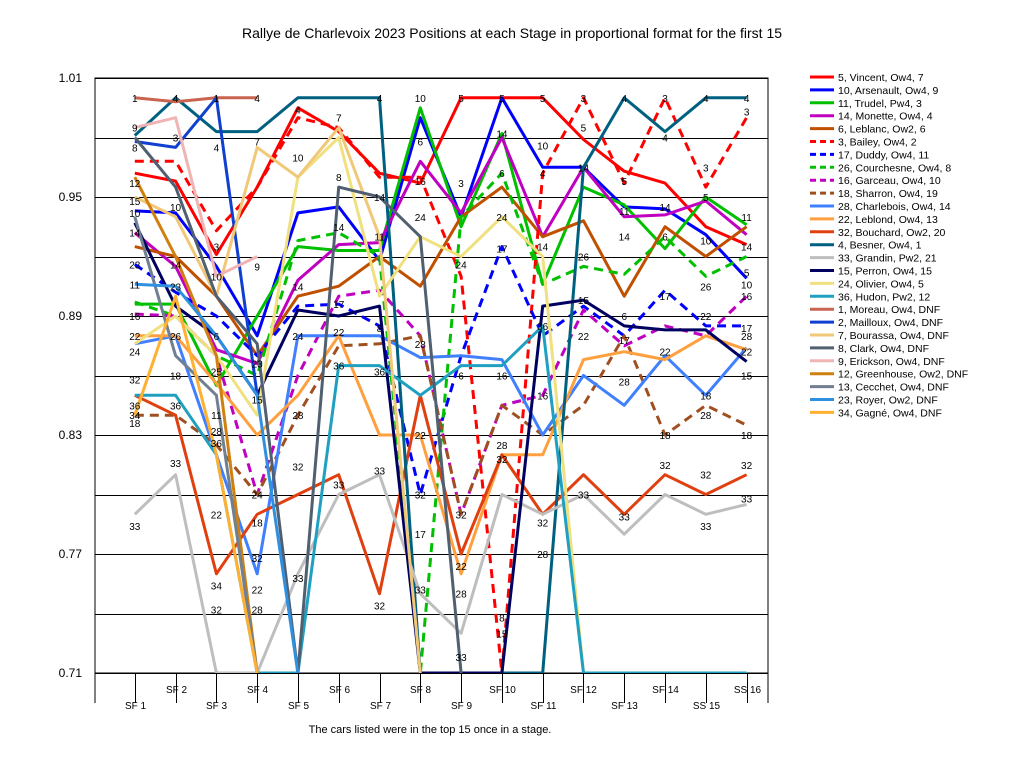  What do you see at coordinates (877, 143) in the screenshot?
I see `legend-entry: 3, Bailey, Ow4, 2` at bounding box center [877, 143].